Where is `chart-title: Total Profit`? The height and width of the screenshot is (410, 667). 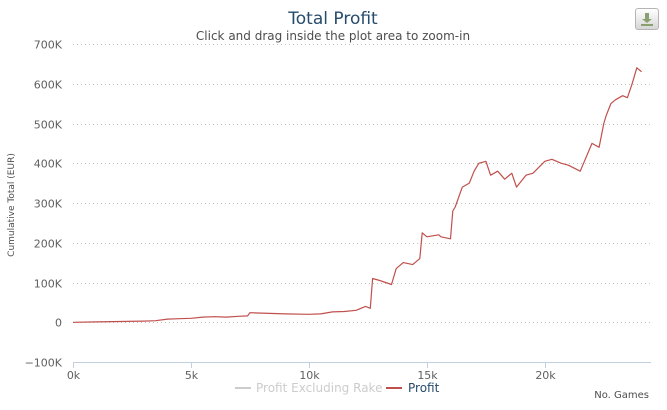 chart-title: Total Profit is located at coordinates (332, 19).